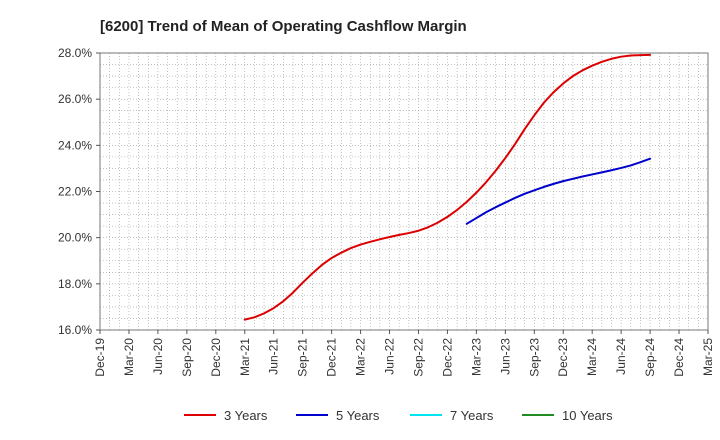 This screenshot has width=720, height=440. What do you see at coordinates (216, 357) in the screenshot?
I see `x-tick-label: Dec-20` at bounding box center [216, 357].